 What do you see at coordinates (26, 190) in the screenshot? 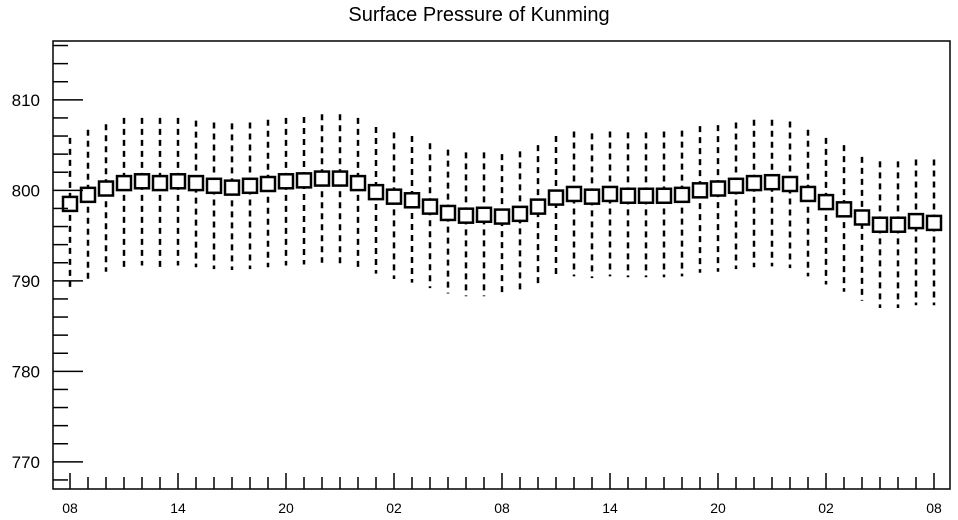
I see `y-tick-label: 800` at bounding box center [26, 190].